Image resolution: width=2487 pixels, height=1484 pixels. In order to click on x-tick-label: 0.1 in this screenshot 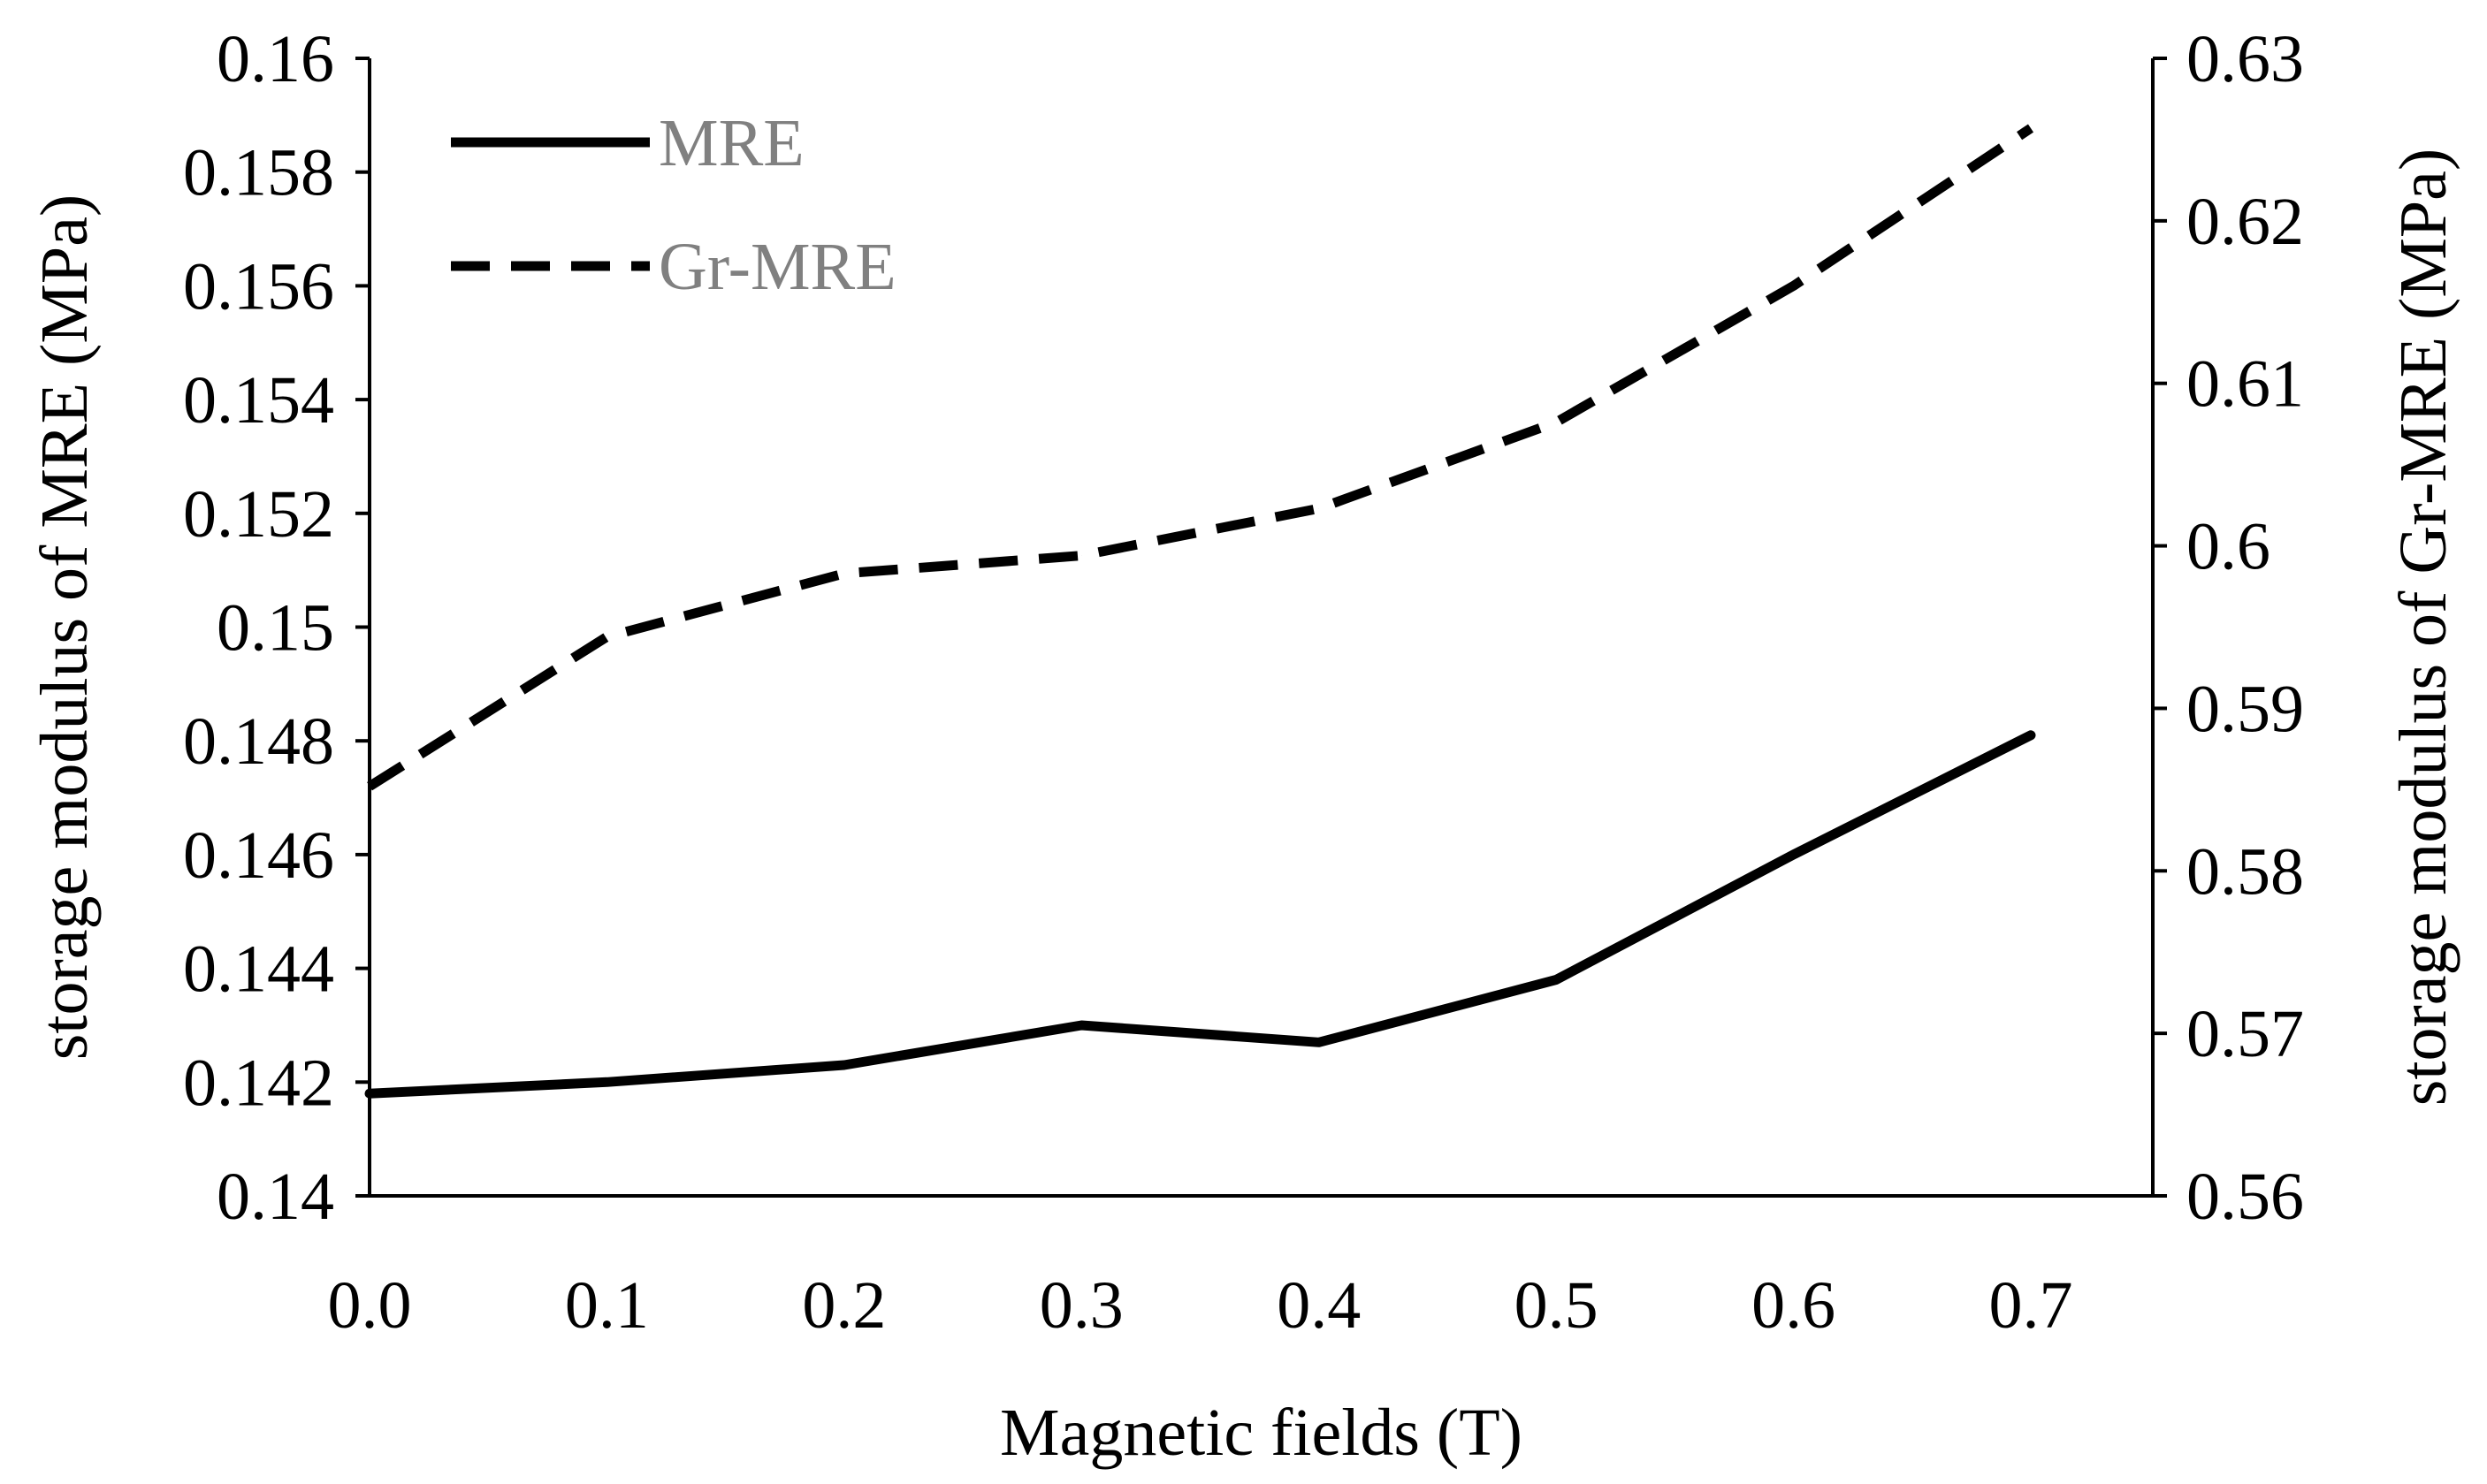, I will do `click(607, 1305)`.